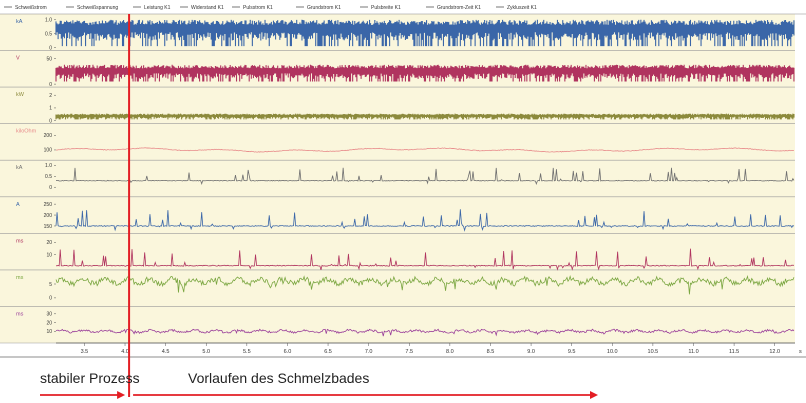  I want to click on x-tick-label: 8.0, so click(450, 352).